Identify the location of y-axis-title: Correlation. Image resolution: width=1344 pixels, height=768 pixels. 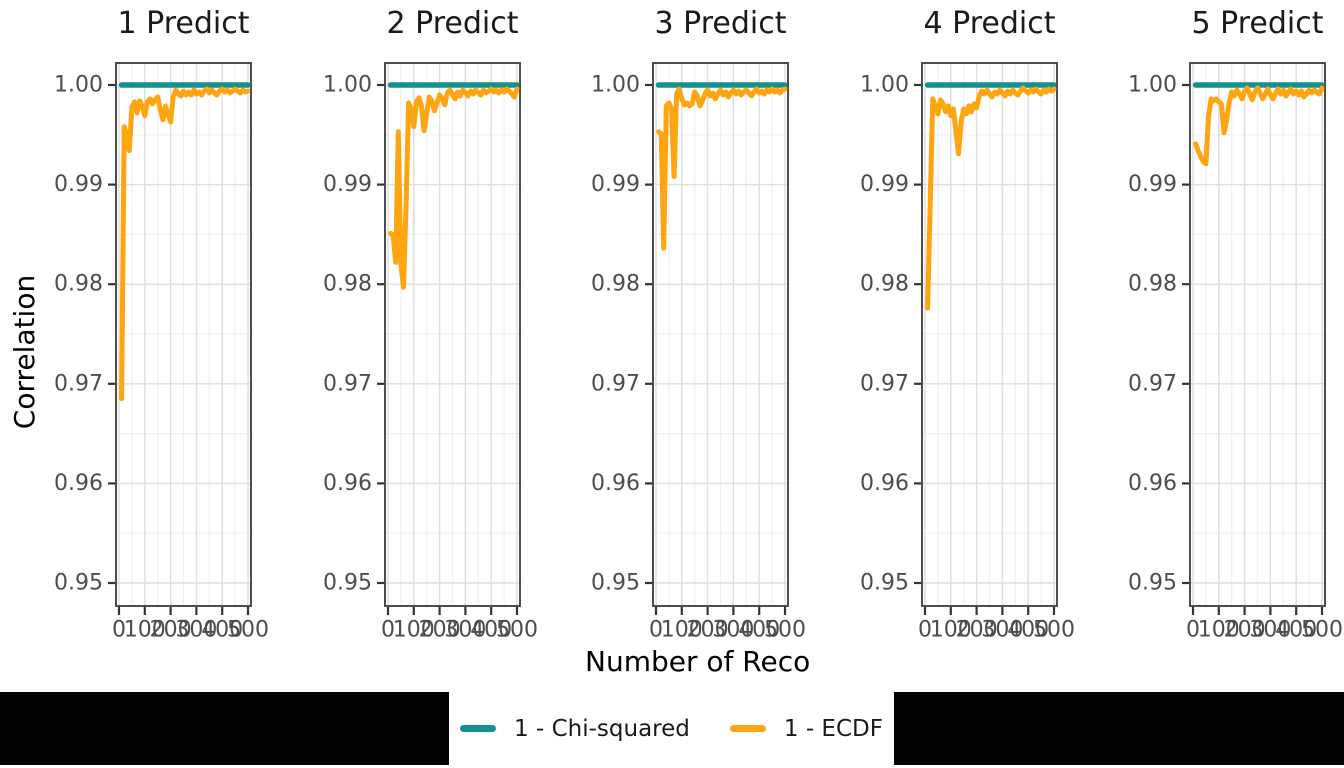
(24, 352).